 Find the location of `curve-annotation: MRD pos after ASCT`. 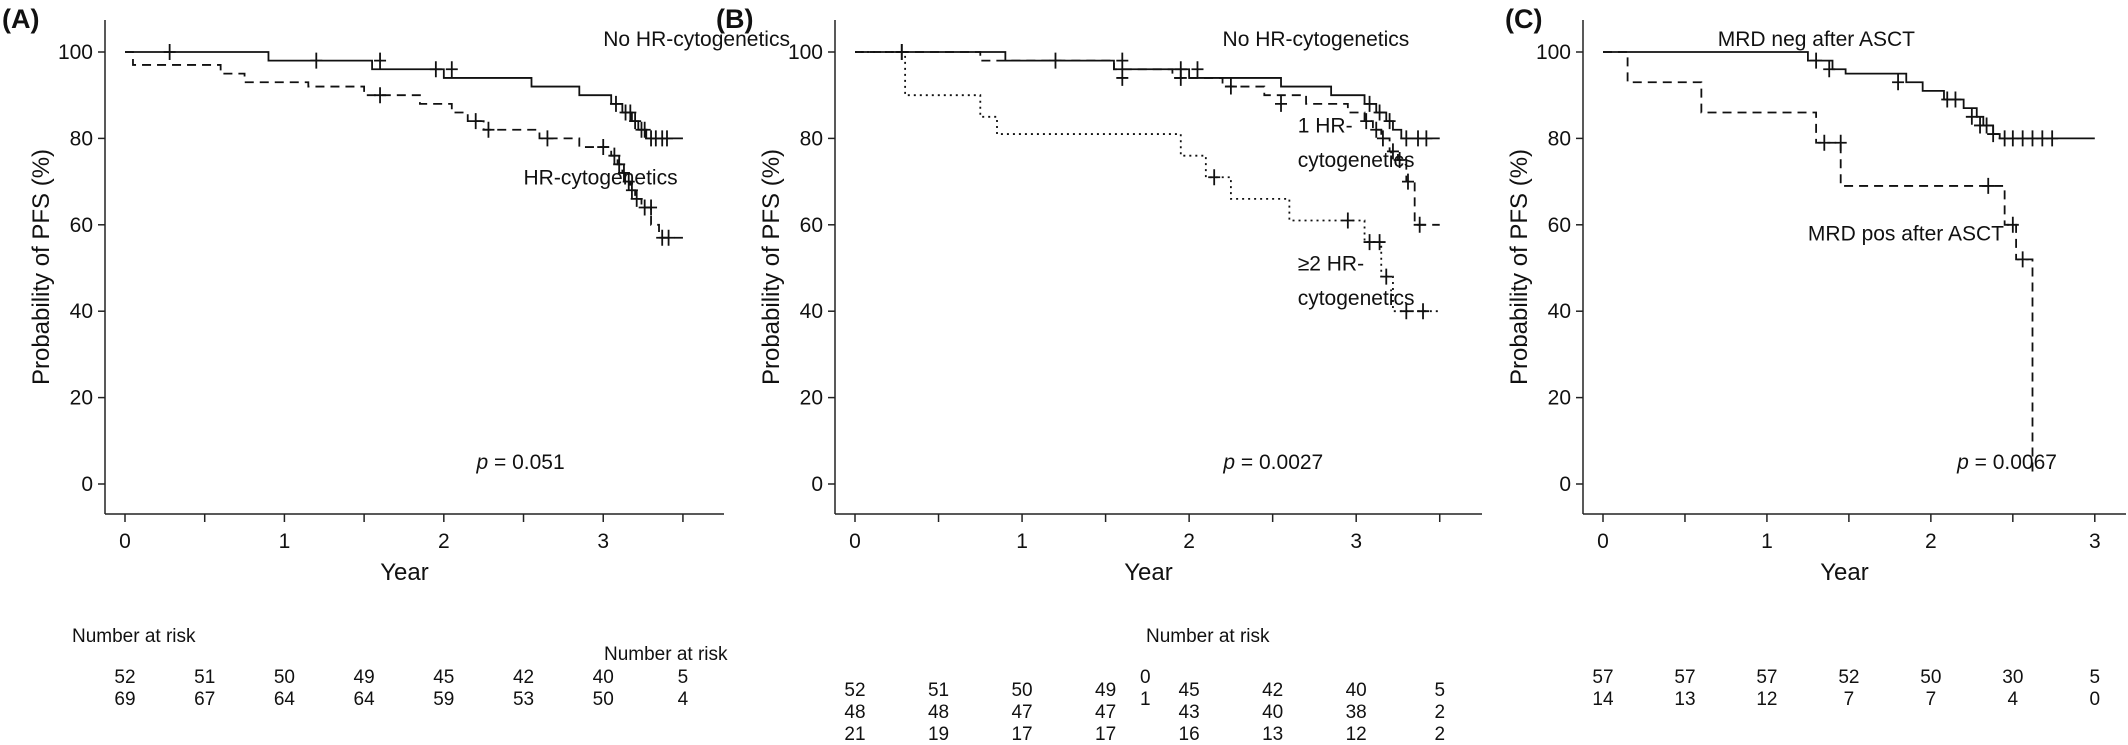

curve-annotation: MRD pos after ASCT is located at coordinates (1906, 233).